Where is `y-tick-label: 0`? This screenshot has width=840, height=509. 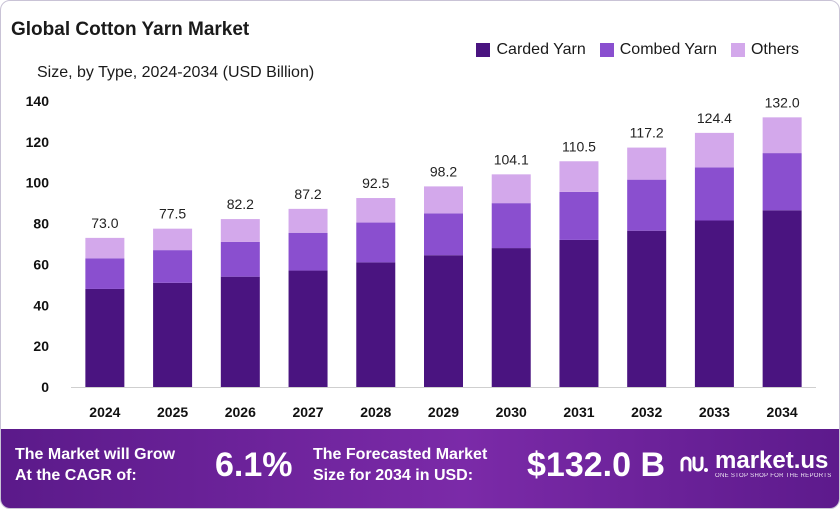
y-tick-label: 0 is located at coordinates (45, 387).